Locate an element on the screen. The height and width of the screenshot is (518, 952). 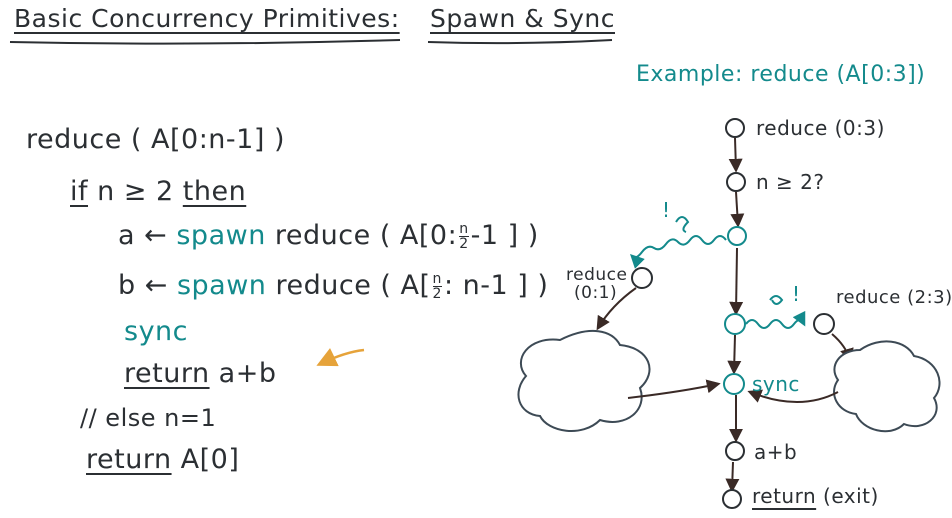
spawn-keyword-2: spawn is located at coordinates (221, 285).